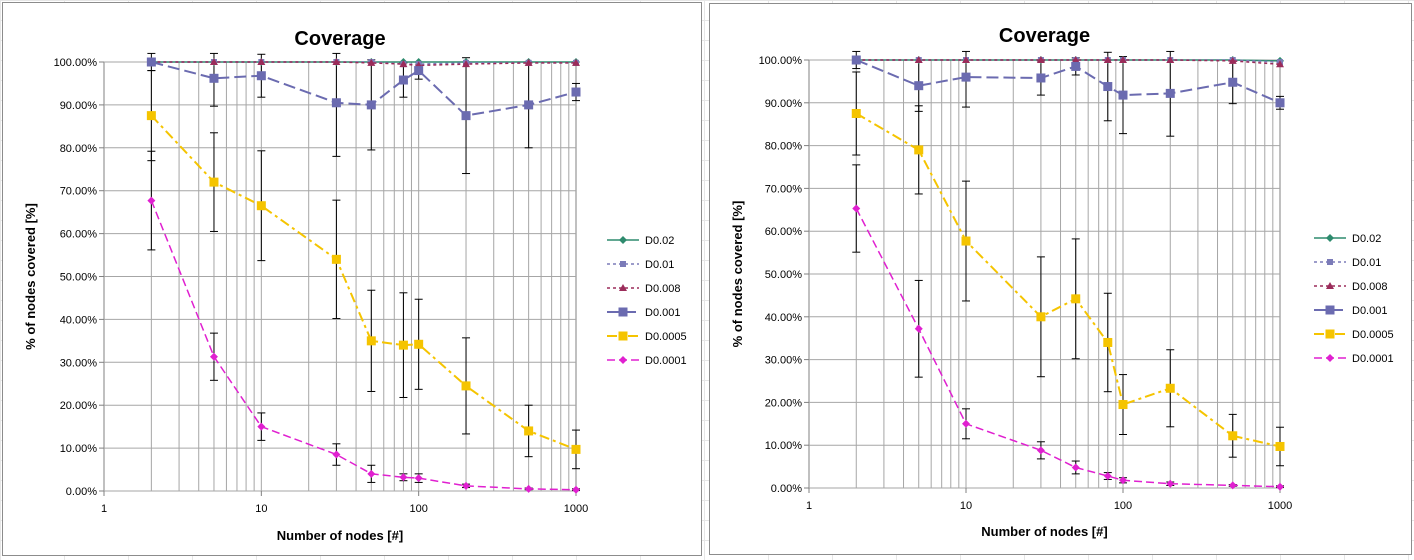 Image resolution: width=1414 pixels, height=560 pixels. I want to click on x-tick-label: 1, so click(104, 509).